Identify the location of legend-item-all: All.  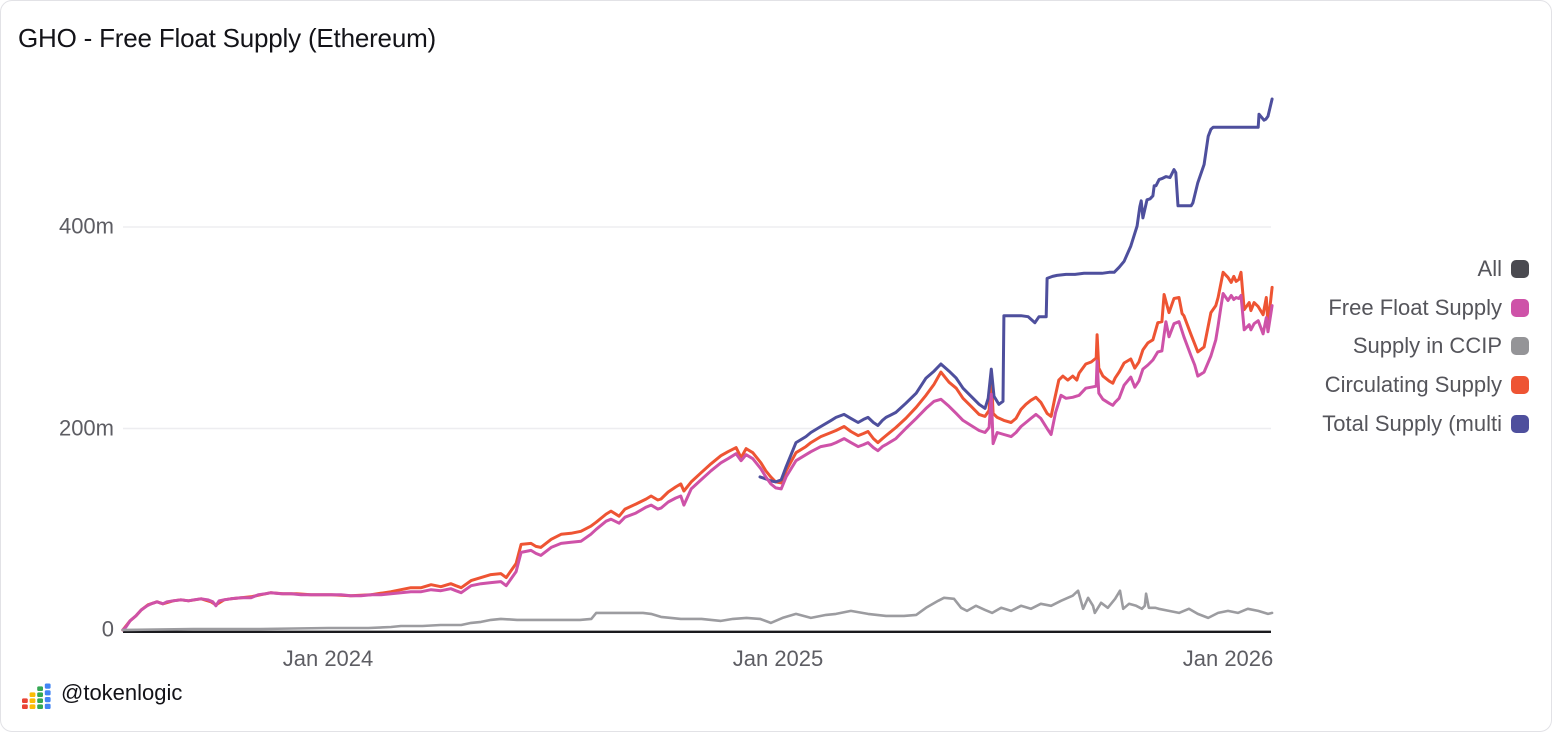
(1425, 269).